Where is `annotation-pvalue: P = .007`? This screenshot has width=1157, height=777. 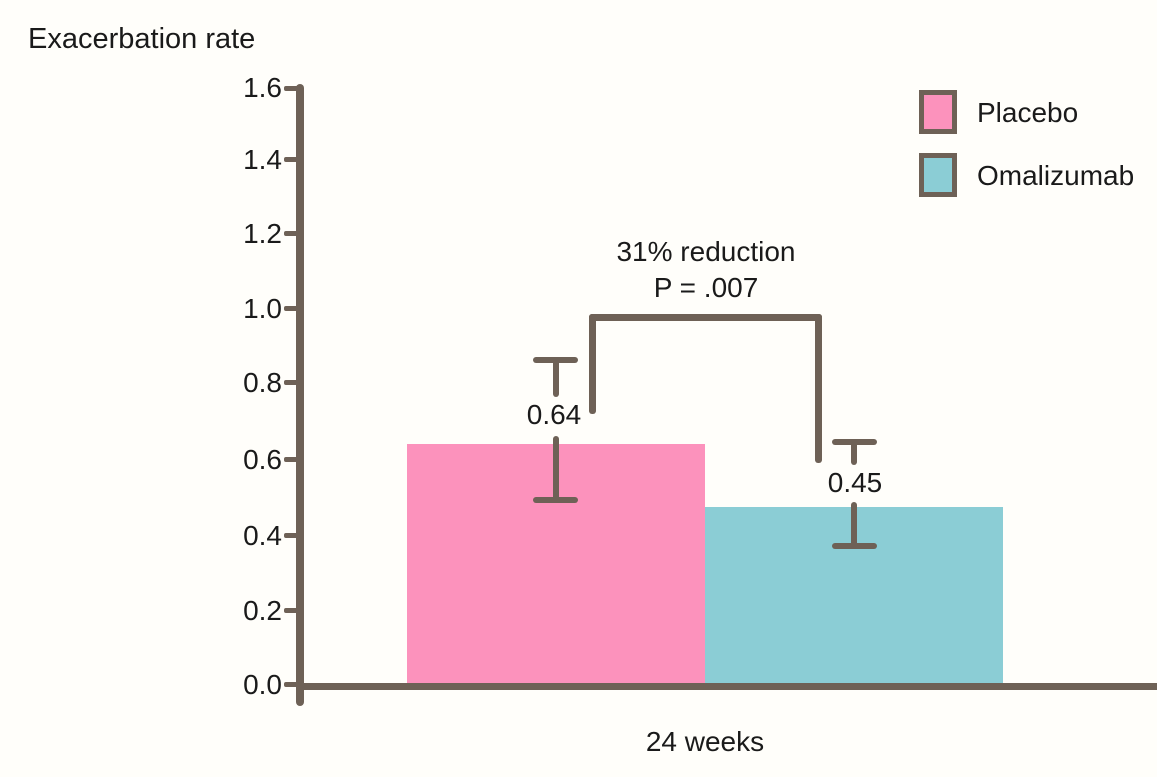
annotation-pvalue: P = .007 is located at coordinates (706, 287).